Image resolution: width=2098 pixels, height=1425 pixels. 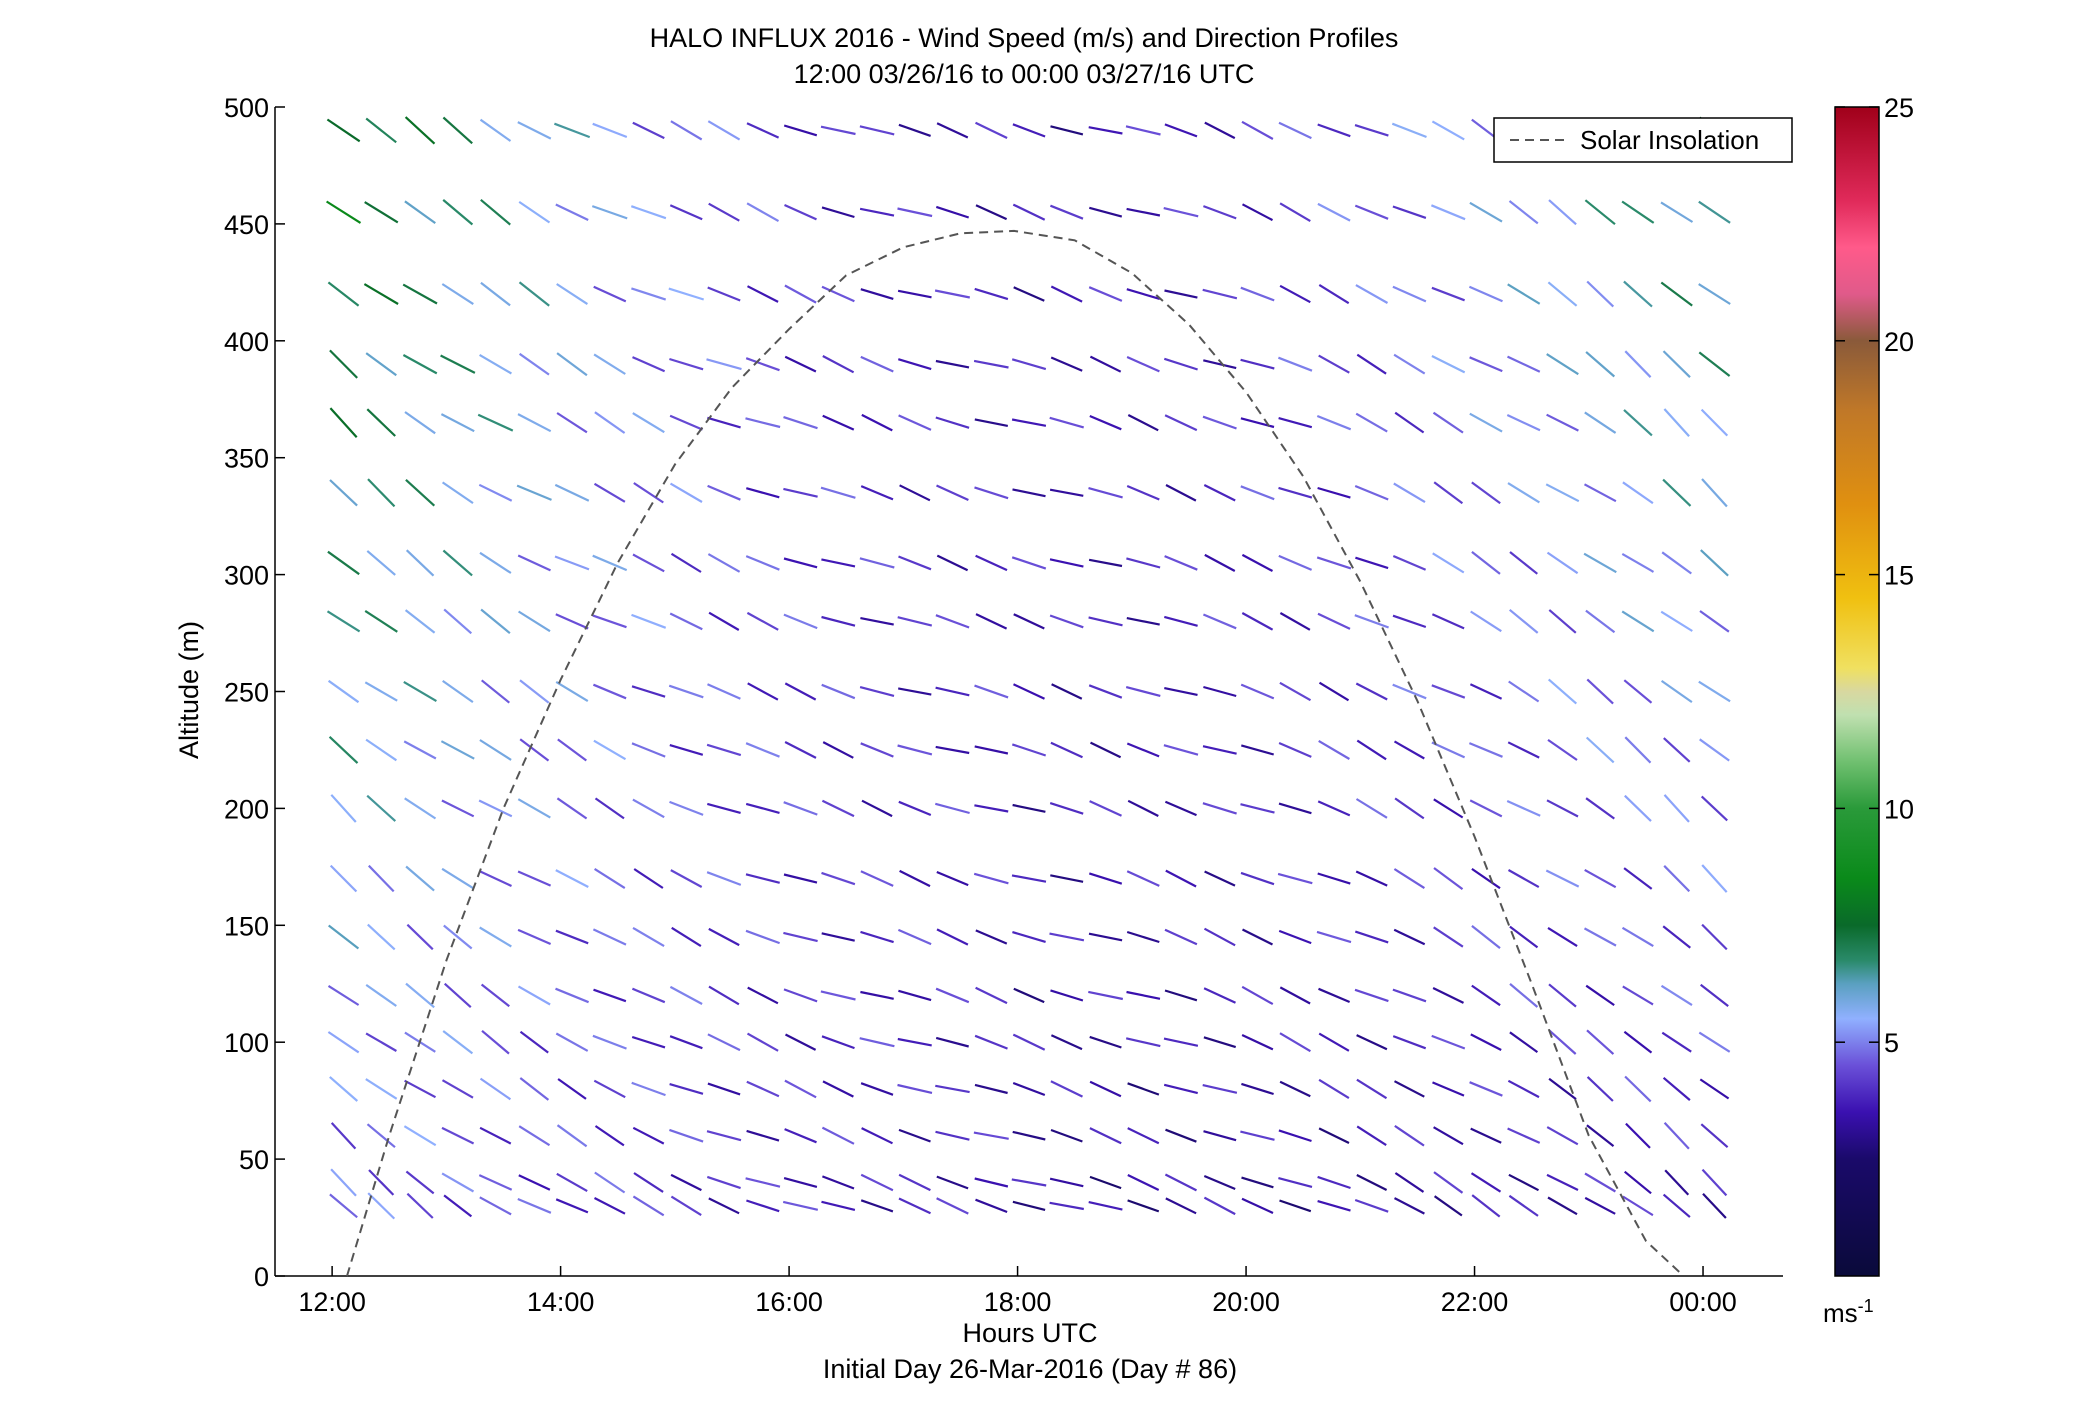 What do you see at coordinates (246, 108) in the screenshot?
I see `y-tick-label: 500` at bounding box center [246, 108].